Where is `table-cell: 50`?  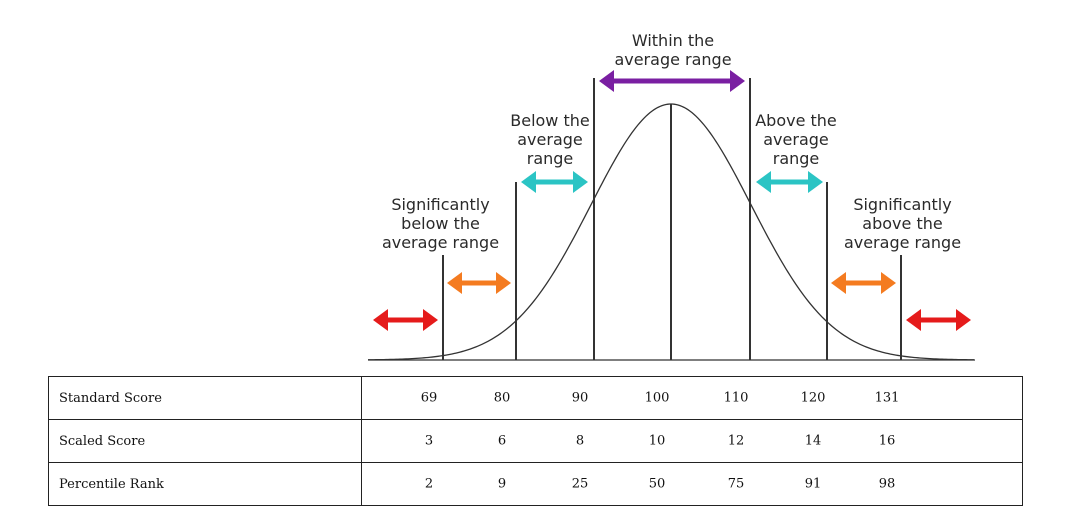 table-cell: 50 is located at coordinates (657, 484).